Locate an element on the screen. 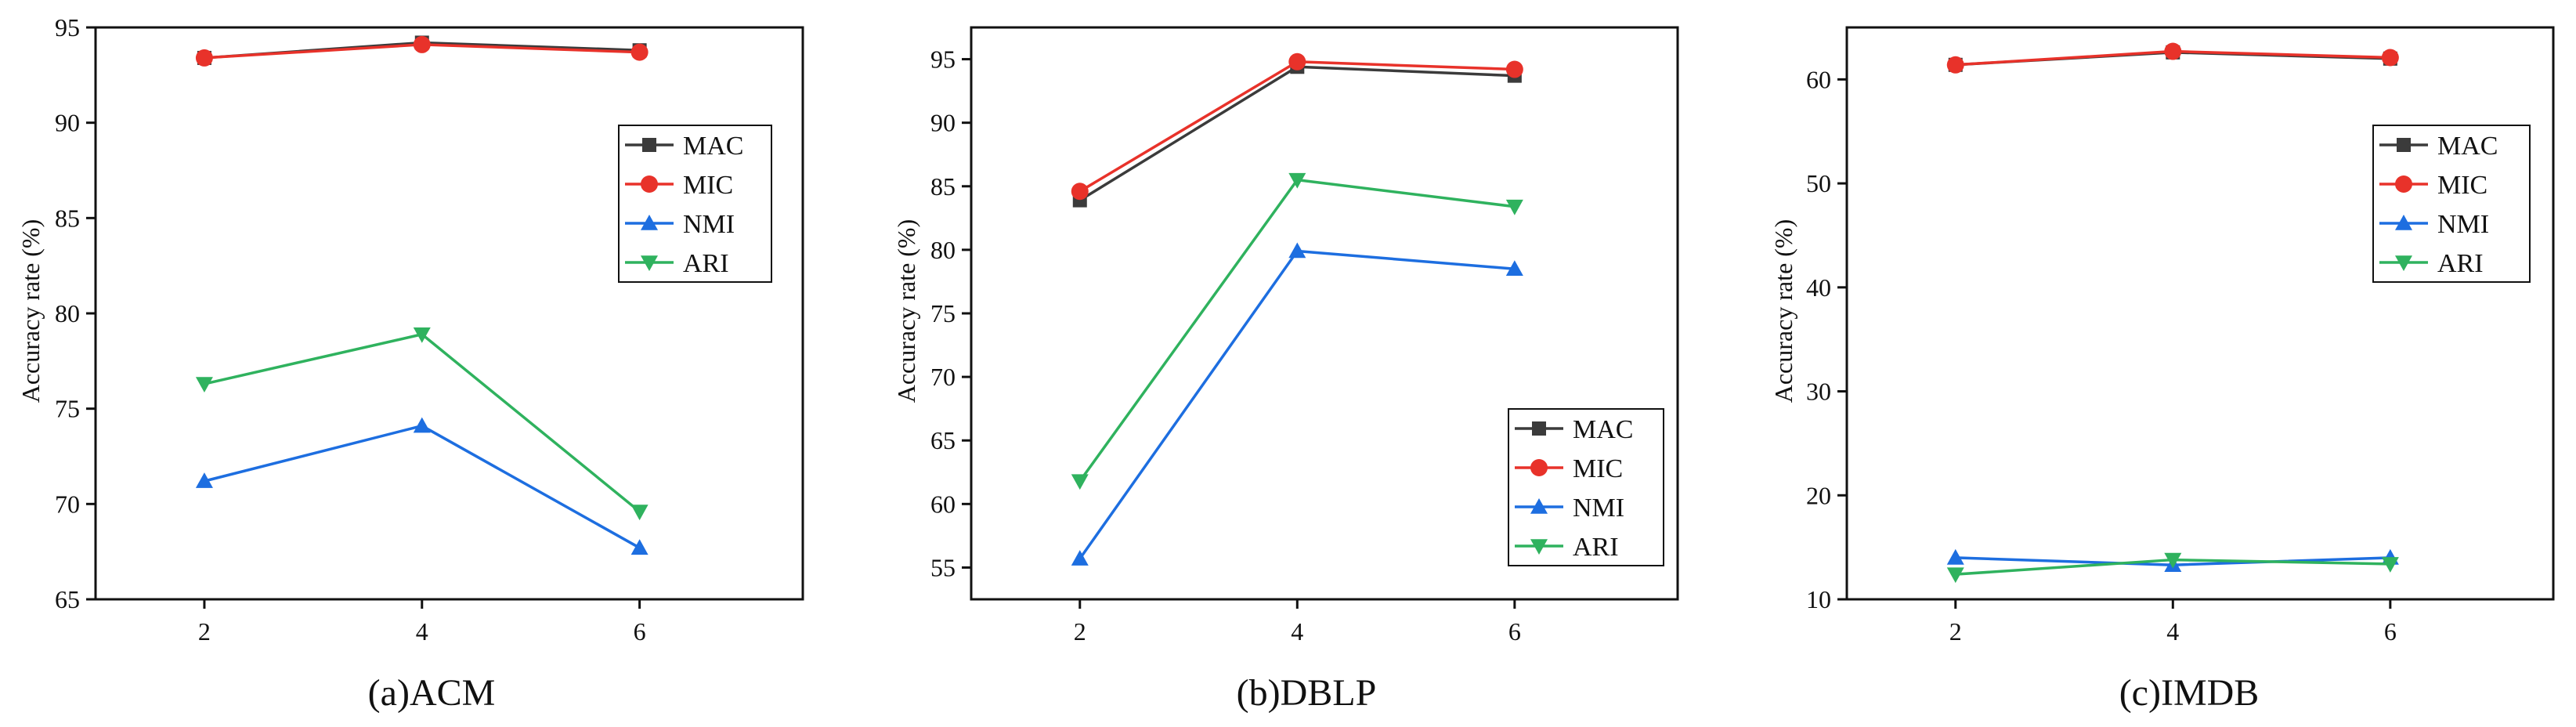 This screenshot has height=727, width=2576. chart-caption: (c)IMDB is located at coordinates (2189, 693).